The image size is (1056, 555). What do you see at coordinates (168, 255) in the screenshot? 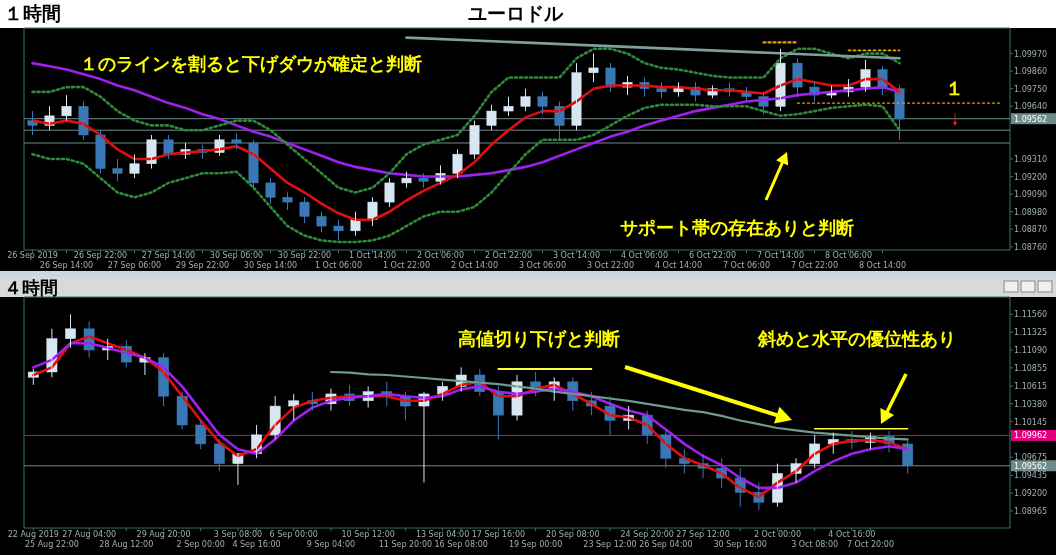
I see `x-tick-label: 27 Sep 14:00` at bounding box center [168, 255].